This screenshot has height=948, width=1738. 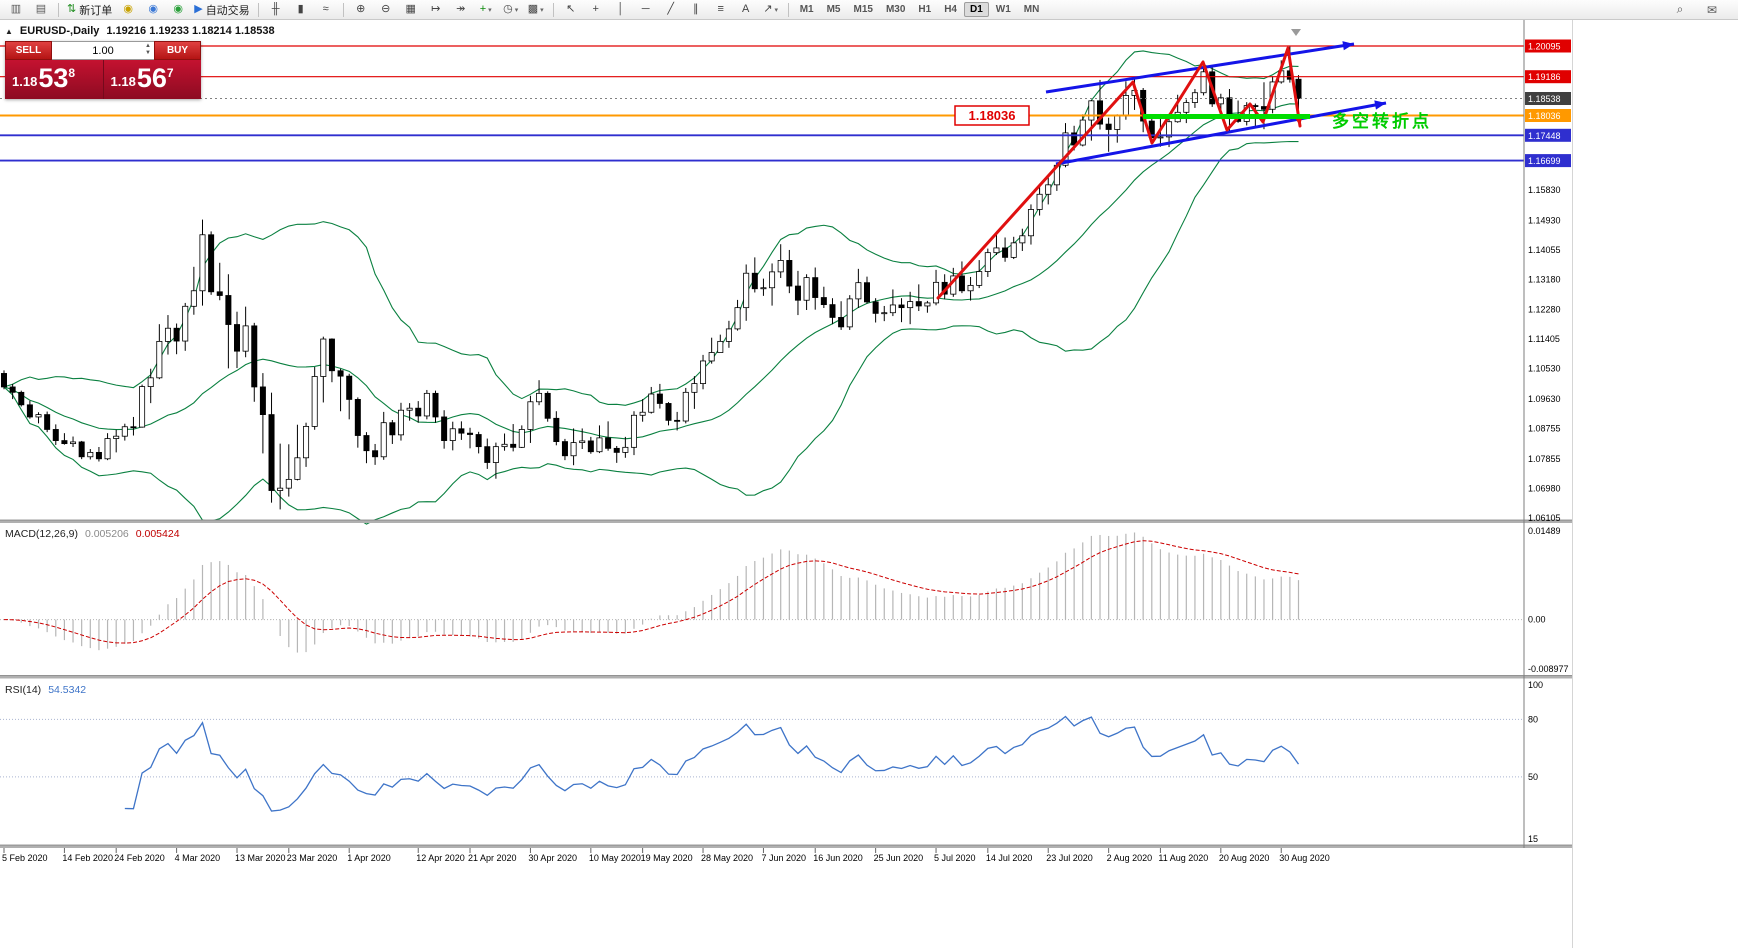 What do you see at coordinates (227, 10) in the screenshot?
I see `autotrading-button-label: 自动交易` at bounding box center [227, 10].